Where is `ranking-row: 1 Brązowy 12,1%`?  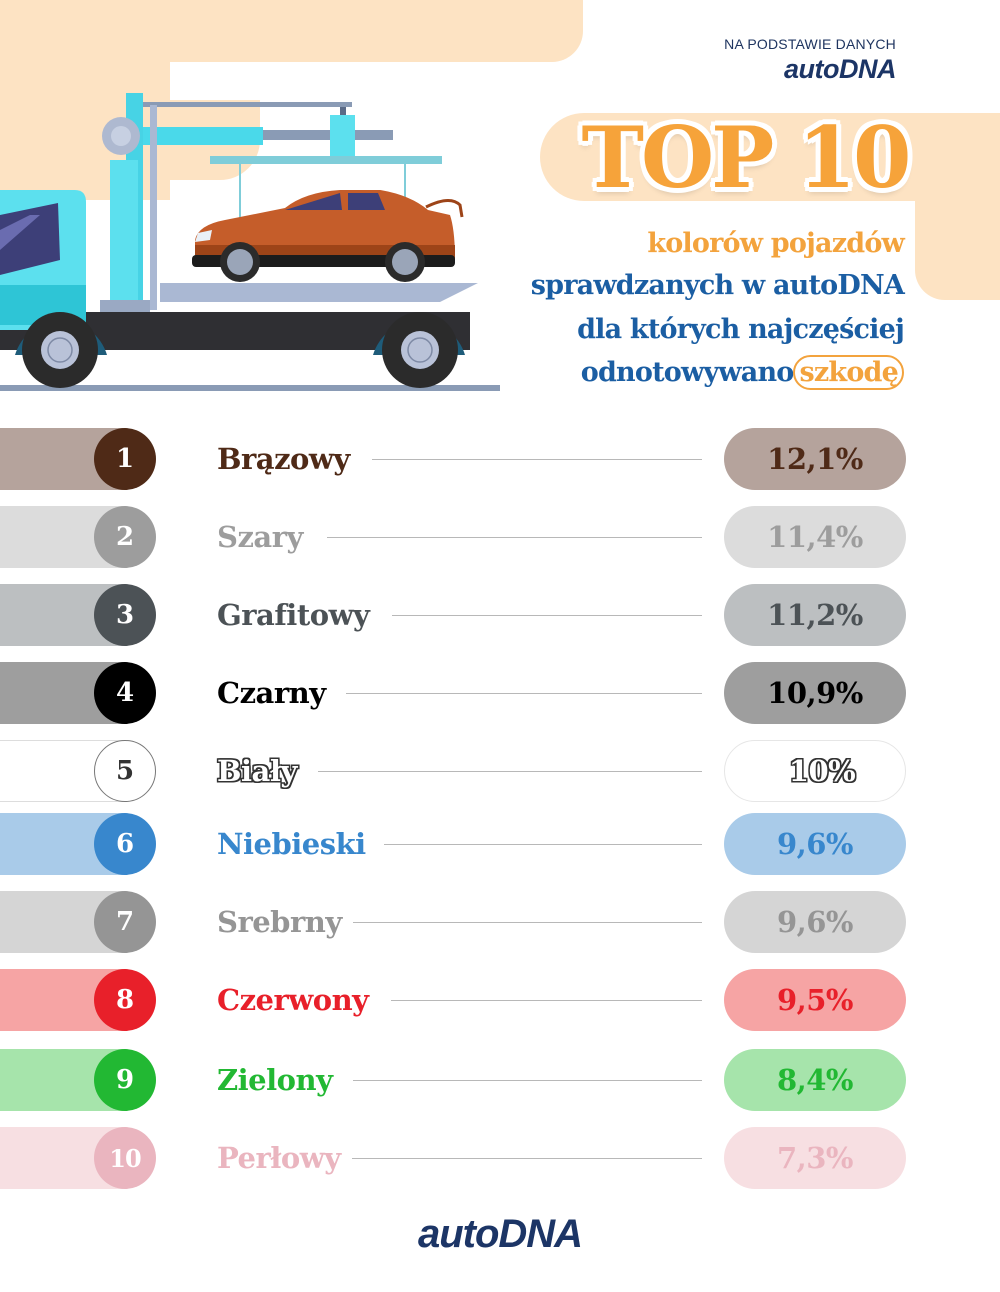 ranking-row: 1 Brązowy 12,1% is located at coordinates (500, 459).